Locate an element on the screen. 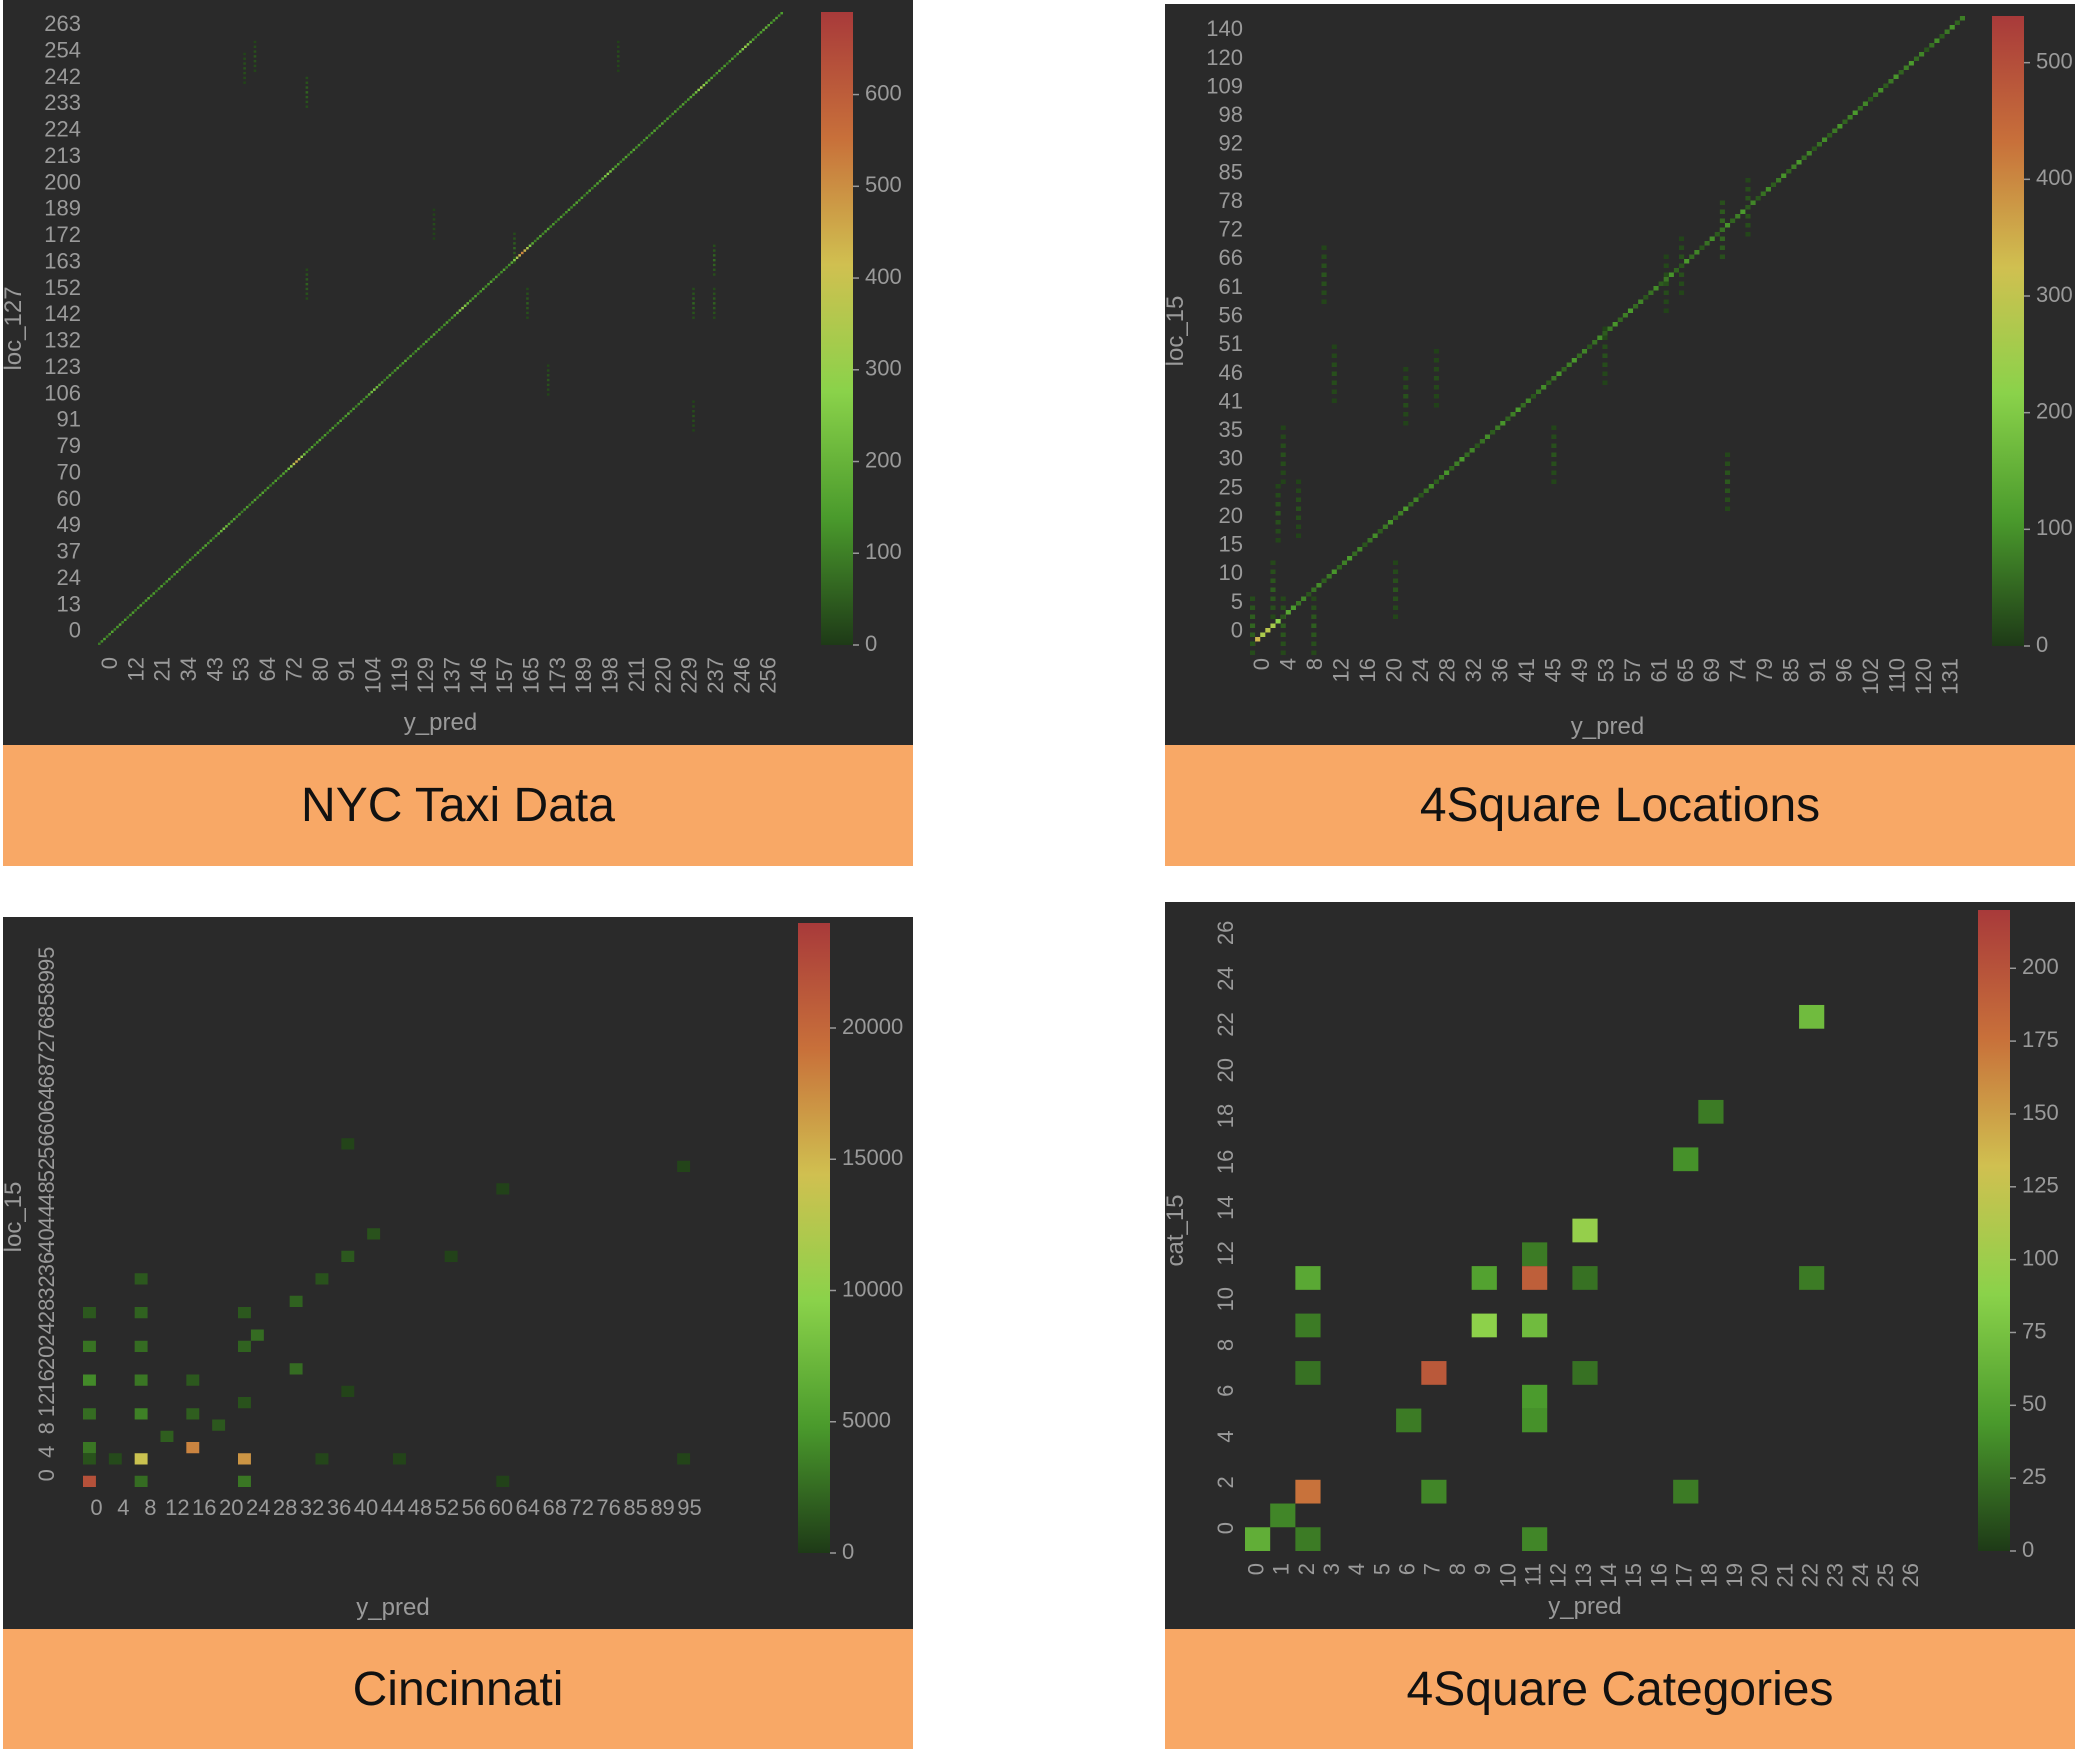 This screenshot has height=1749, width=2075. colorbar-tick-label: 300 is located at coordinates (883, 368).